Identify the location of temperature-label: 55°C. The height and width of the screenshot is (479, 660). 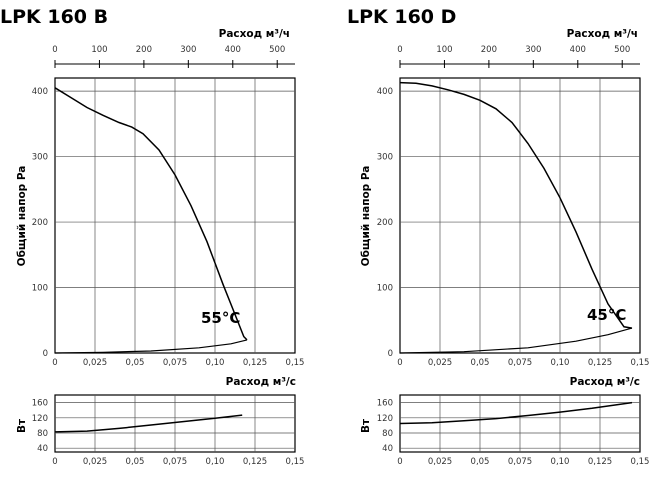
(220, 318).